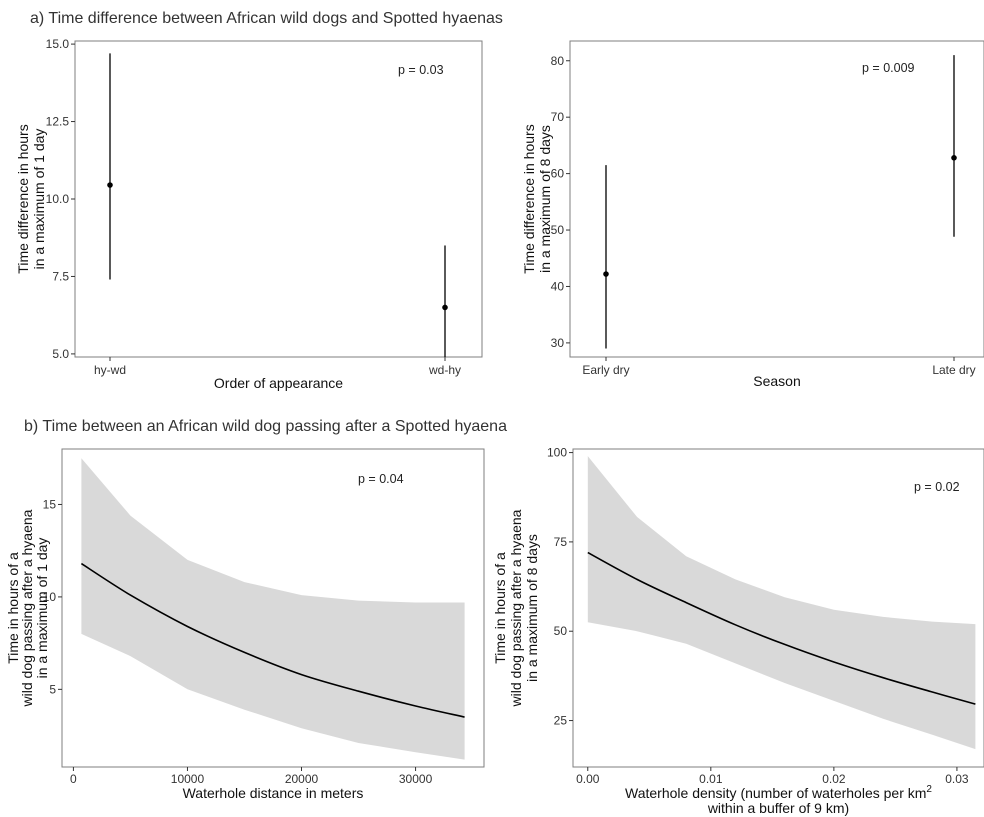  Describe the element at coordinates (500, 608) in the screenshot. I see `b_right-y-axis-title: Time in hours of a` at that location.